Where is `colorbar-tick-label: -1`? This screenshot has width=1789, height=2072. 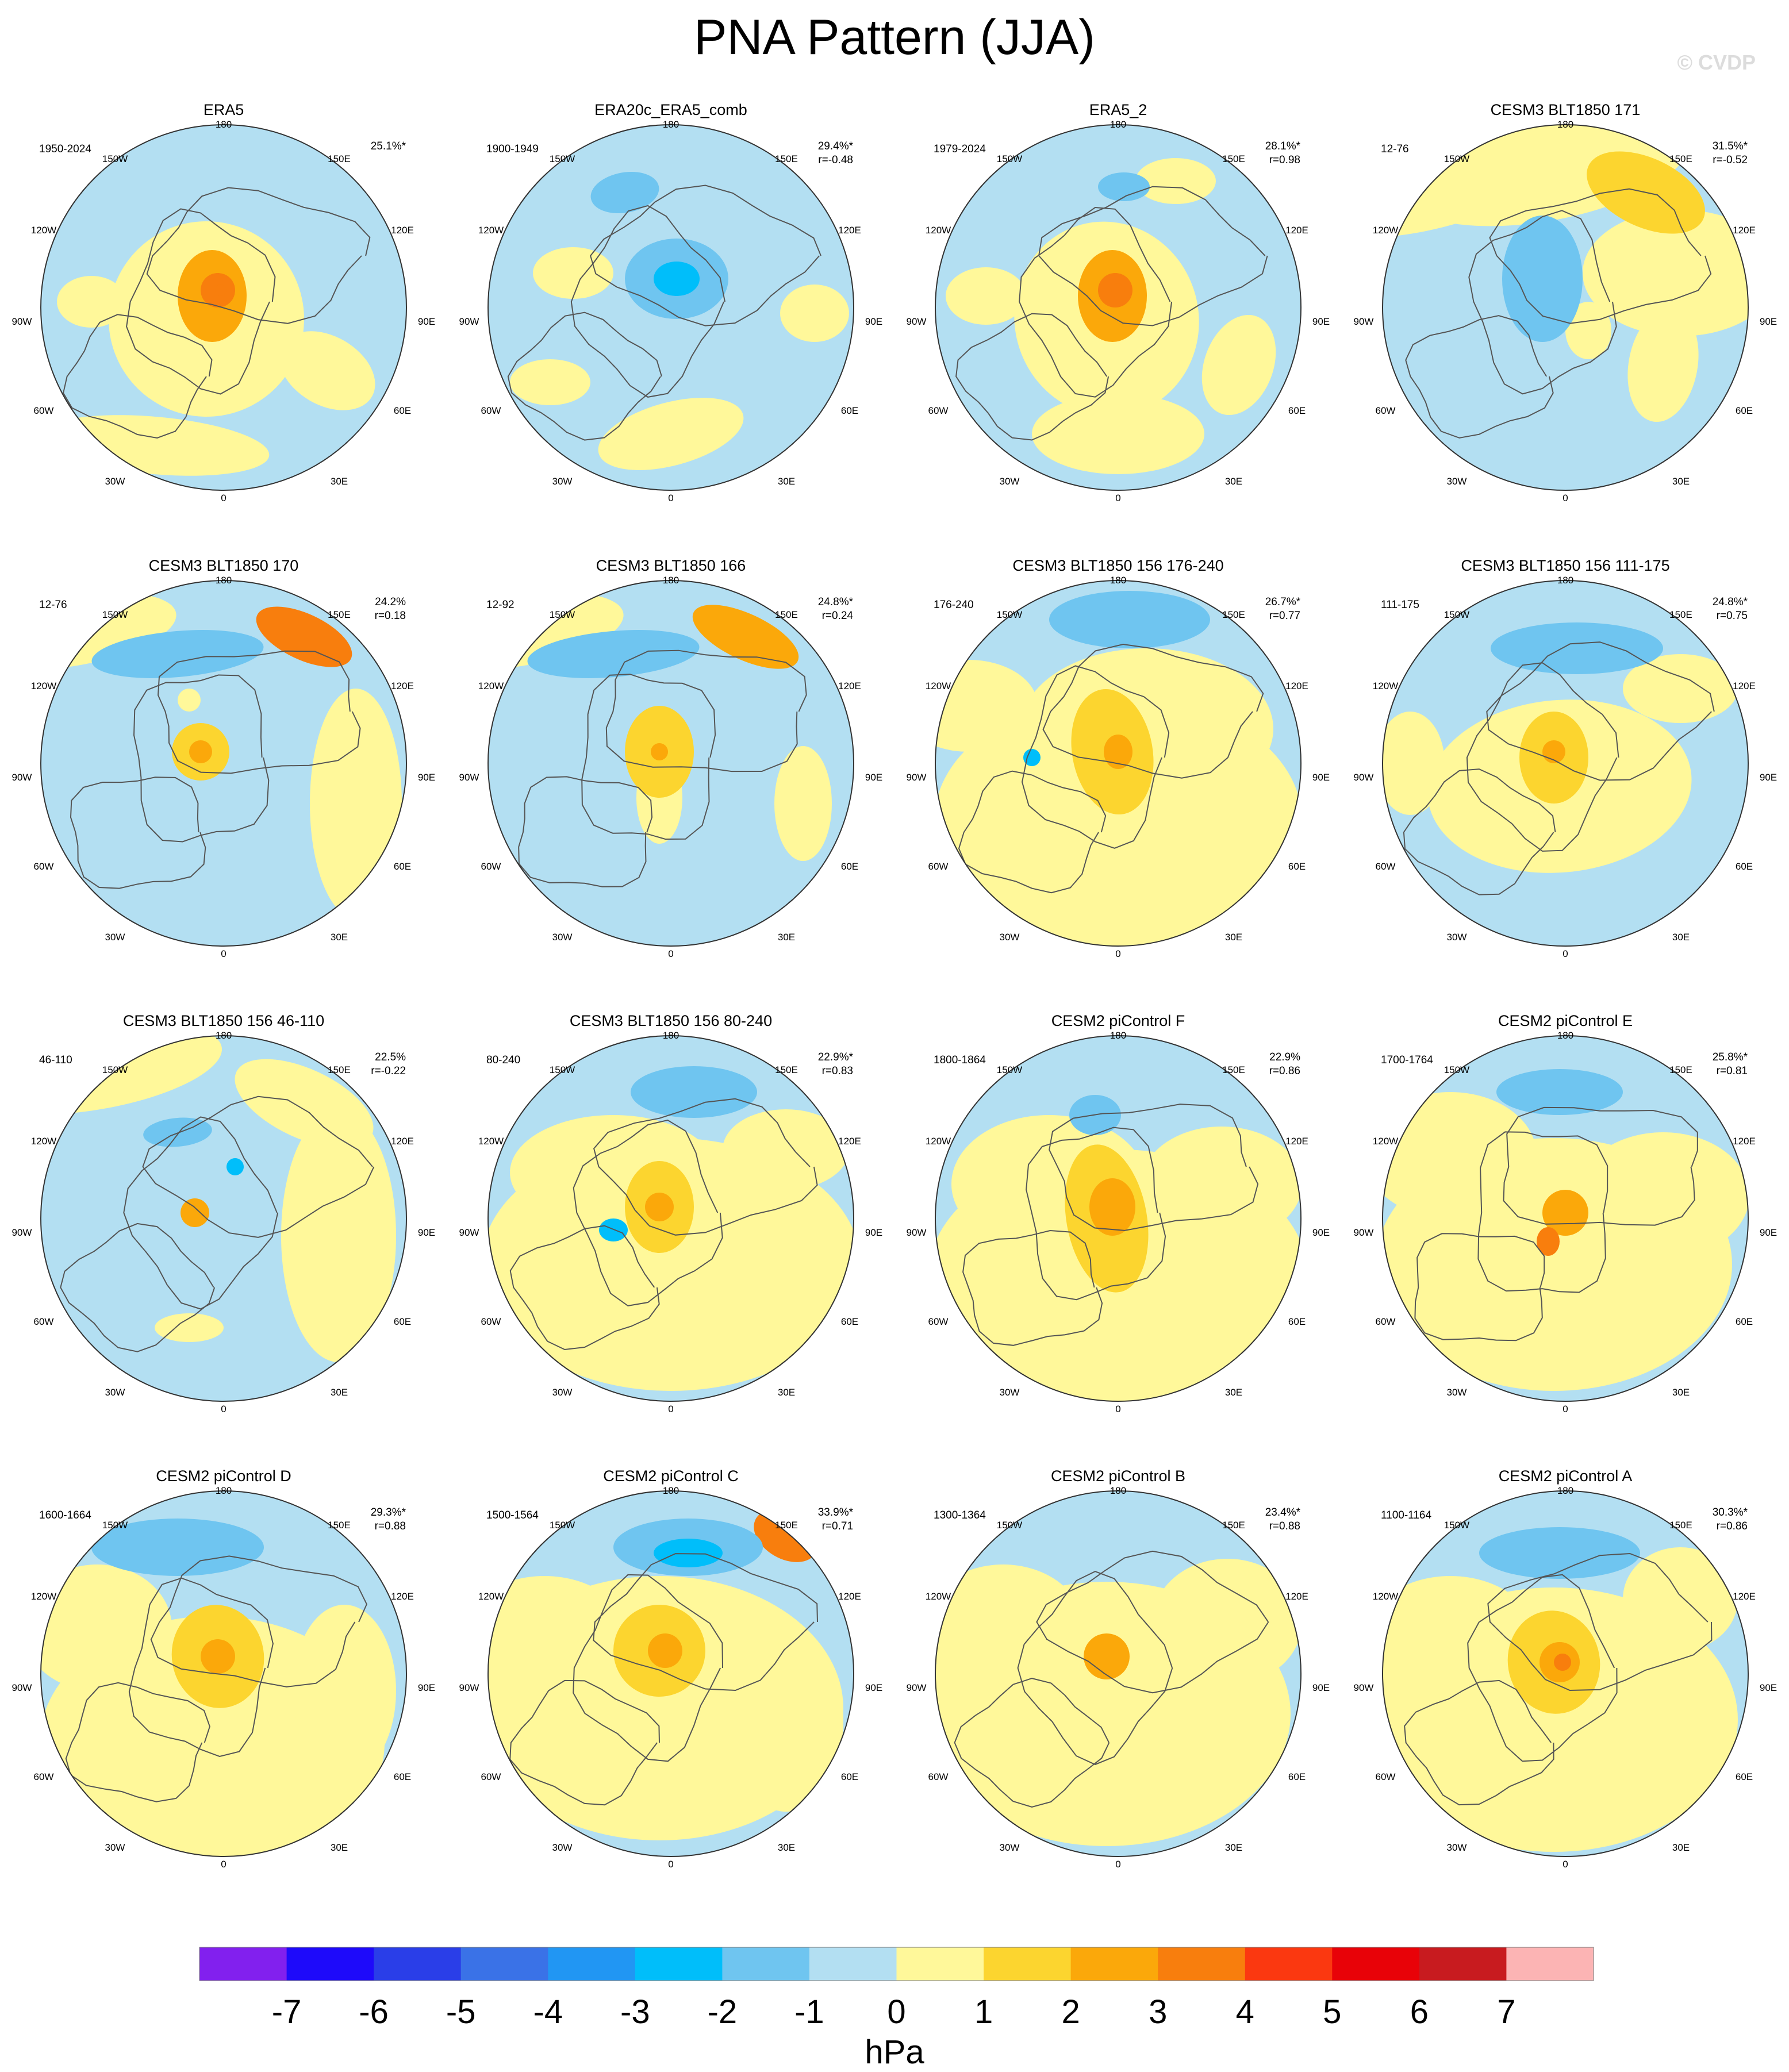
colorbar-tick-label: -1 is located at coordinates (809, 2012).